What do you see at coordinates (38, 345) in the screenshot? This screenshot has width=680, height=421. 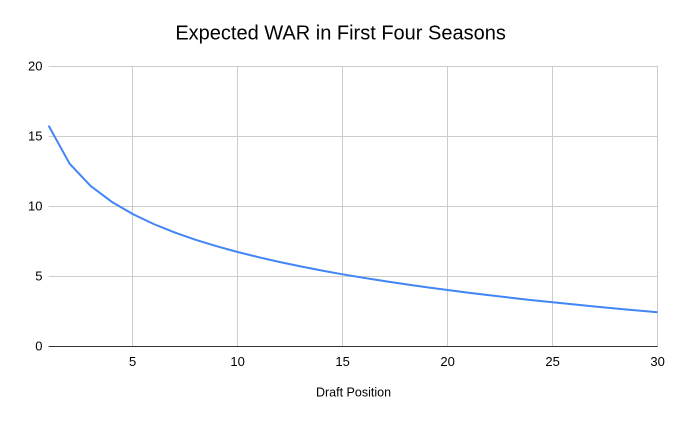 I see `svg-text: 0` at bounding box center [38, 345].